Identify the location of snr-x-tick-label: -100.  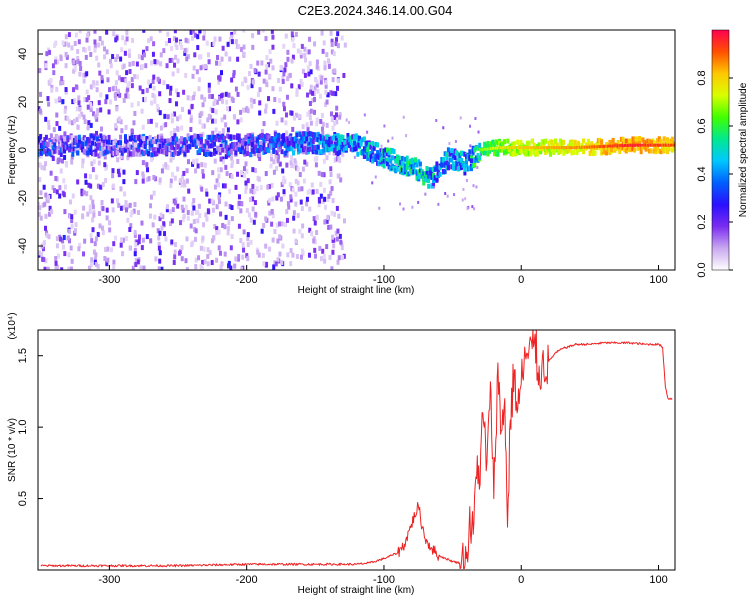
(384, 580).